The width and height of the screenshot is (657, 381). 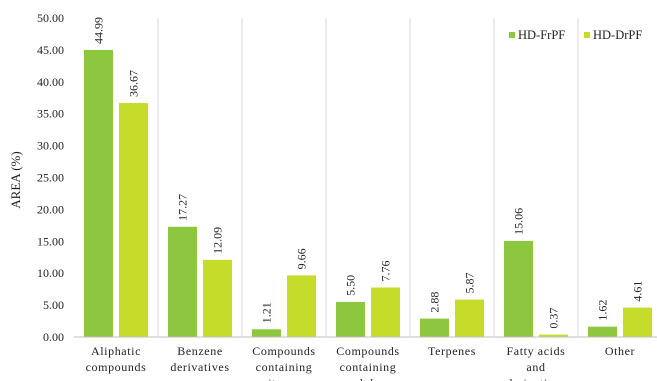 What do you see at coordinates (53, 337) in the screenshot?
I see `y-tick-label: 0.00` at bounding box center [53, 337].